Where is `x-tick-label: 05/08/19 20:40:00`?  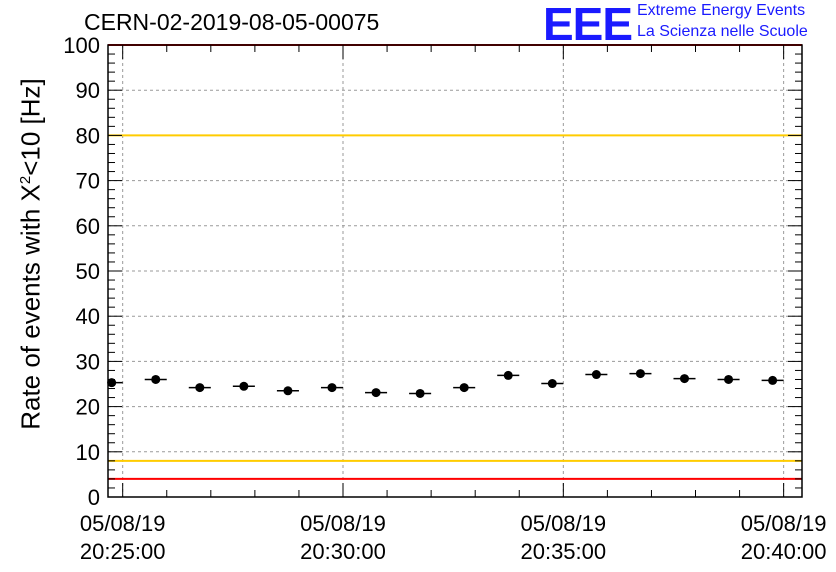 x-tick-label: 05/08/19 20:40:00 is located at coordinates (783, 537).